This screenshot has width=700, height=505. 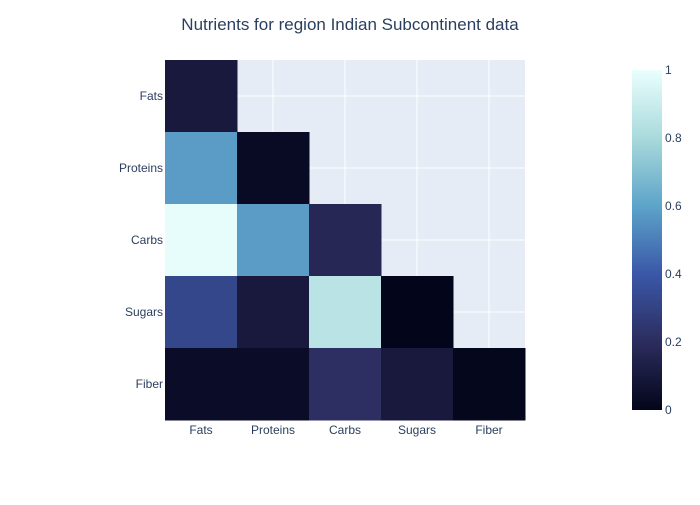 I want to click on heatmap-cell-sugars-fats, so click(x=201, y=312).